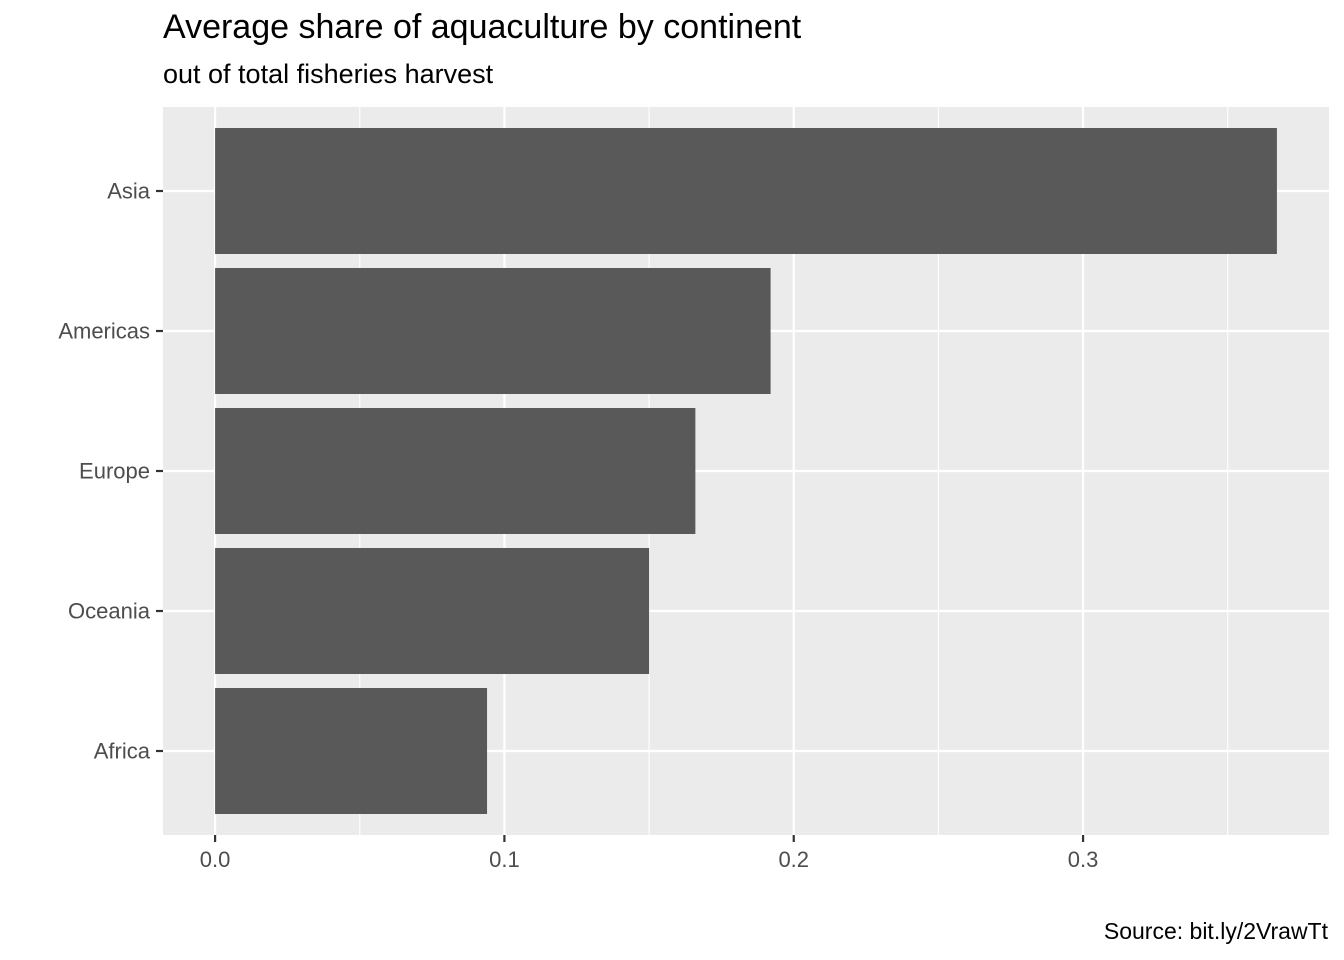 Image resolution: width=1344 pixels, height=960 pixels. Describe the element at coordinates (114, 471) in the screenshot. I see `y-tick-label: Europe` at that location.